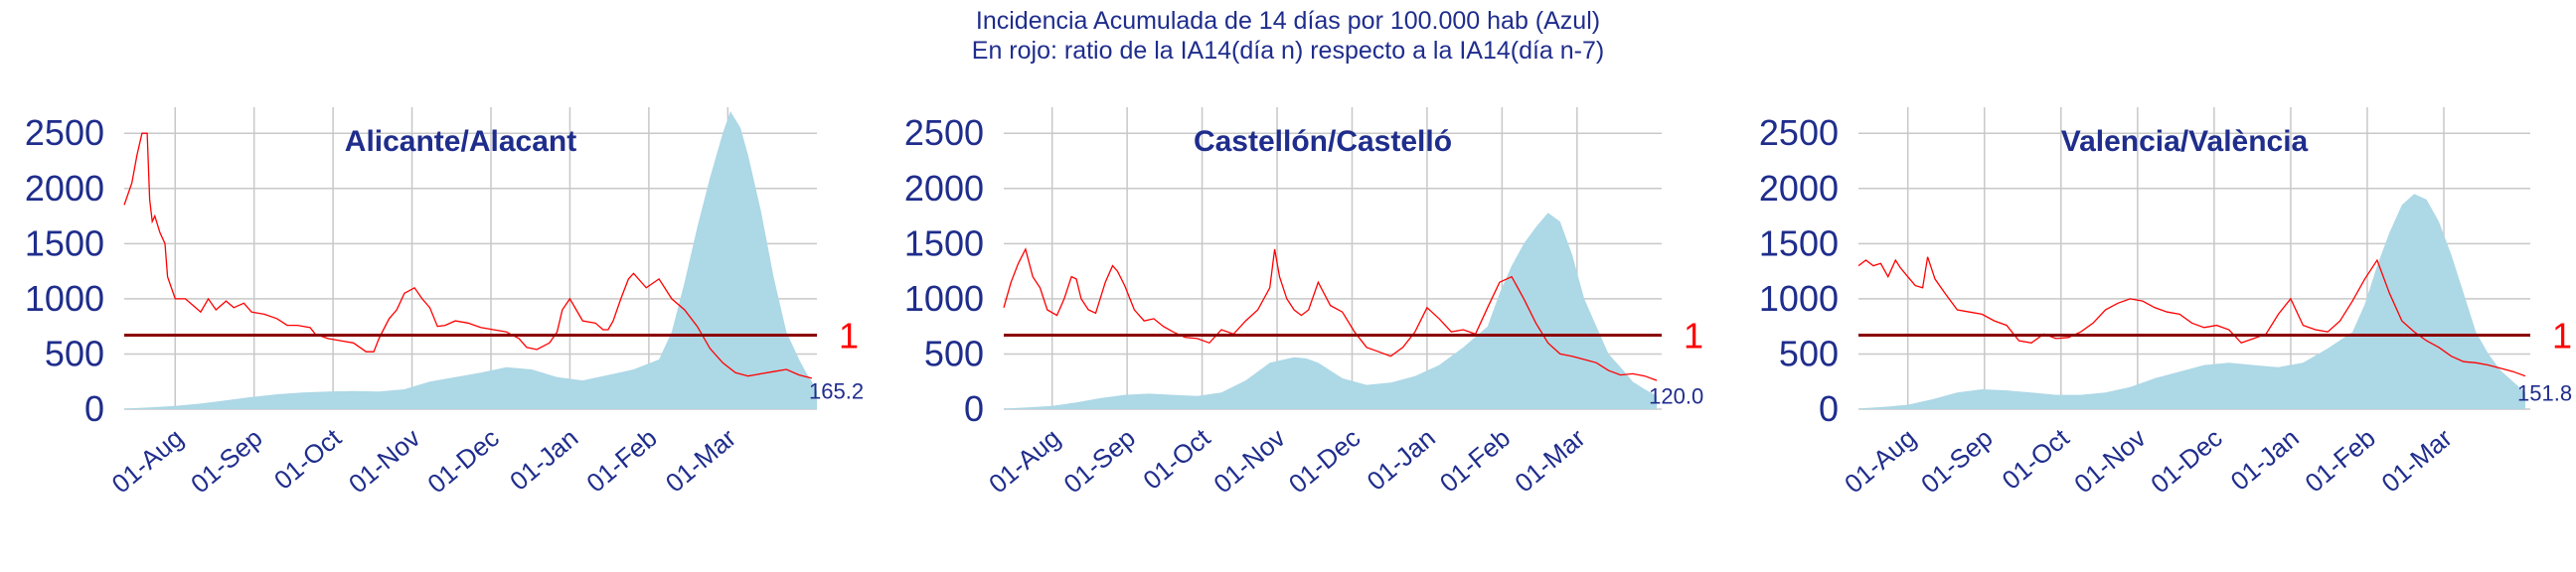 The image size is (2576, 572). I want to click on end-value-label: 120.0, so click(1676, 397).